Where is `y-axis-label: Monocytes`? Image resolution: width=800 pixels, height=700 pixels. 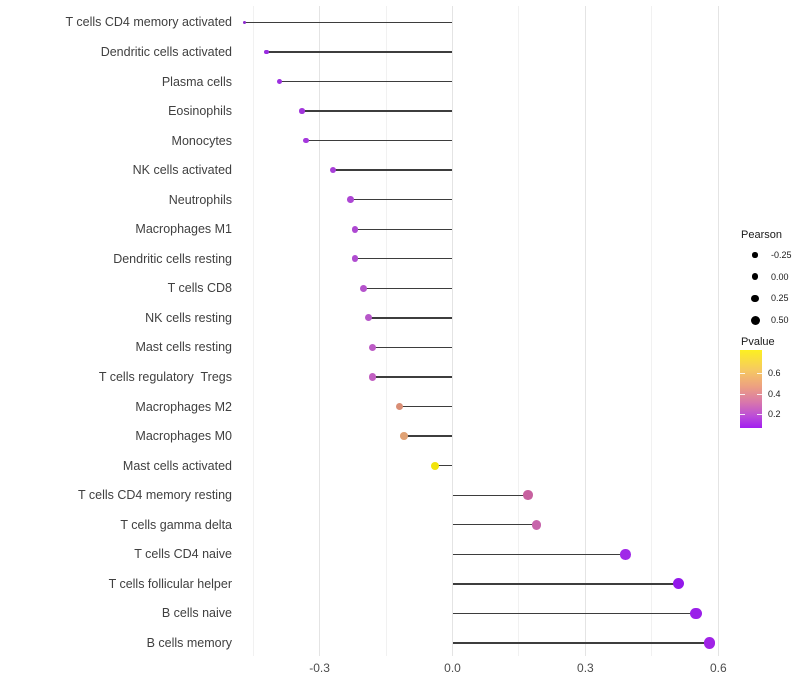 y-axis-label: Monocytes is located at coordinates (201, 140).